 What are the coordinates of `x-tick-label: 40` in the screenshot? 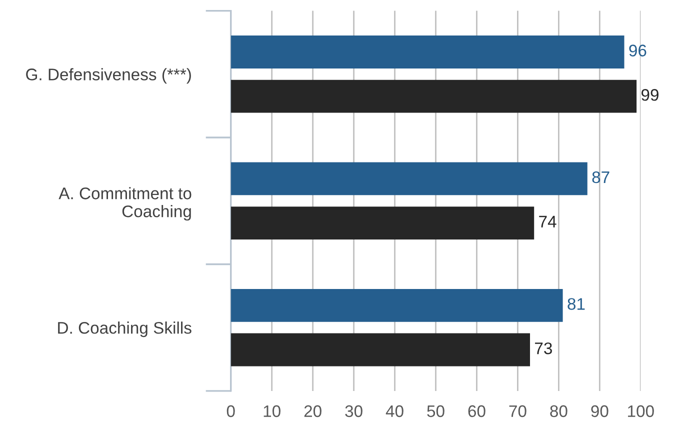 It's located at (395, 411).